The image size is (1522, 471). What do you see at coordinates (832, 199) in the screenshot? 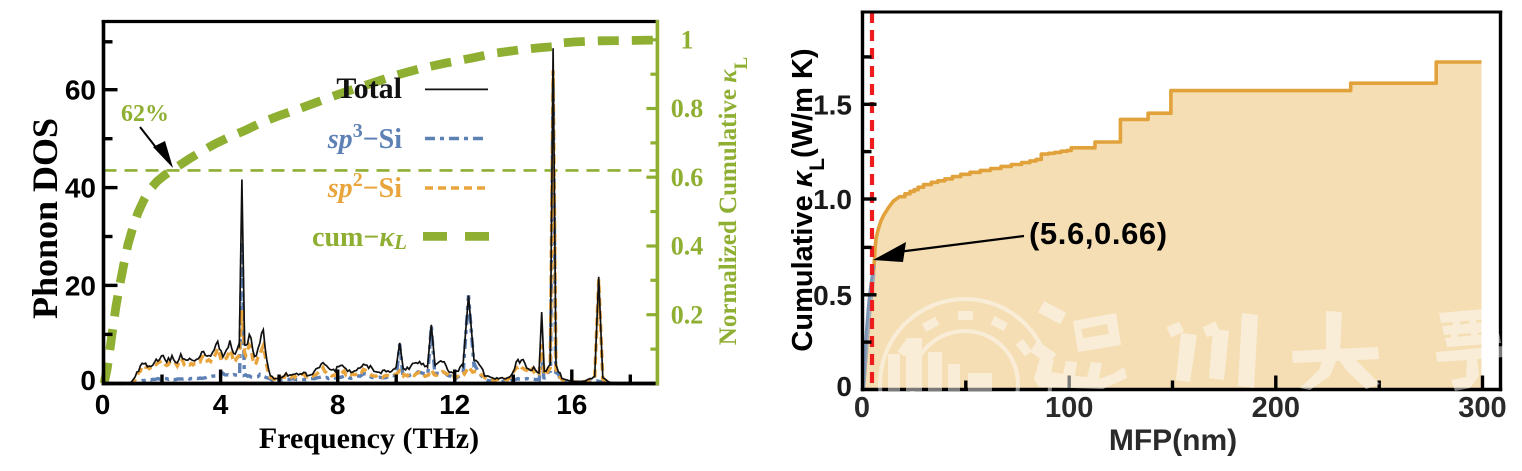
I see `svg-text: 1.0` at bounding box center [832, 199].